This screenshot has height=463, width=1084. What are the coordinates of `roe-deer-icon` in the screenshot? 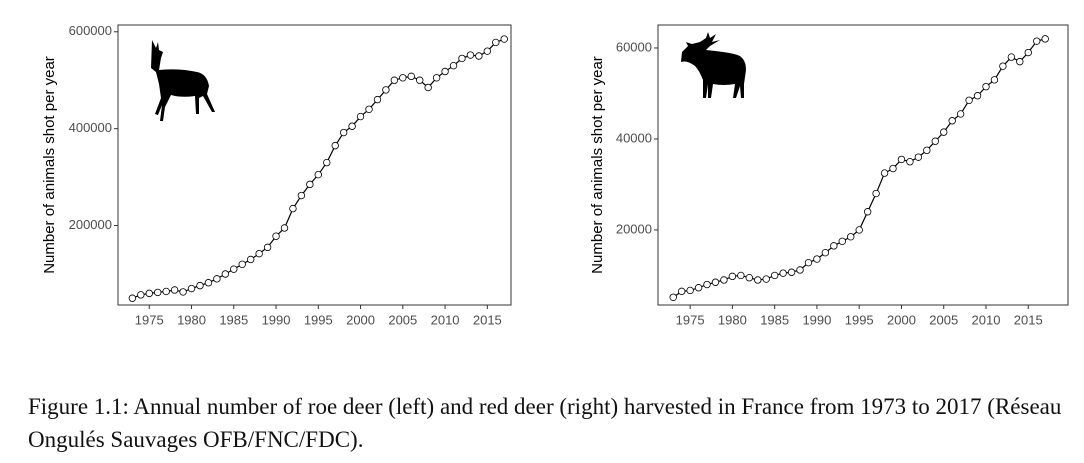 It's located at (183, 80).